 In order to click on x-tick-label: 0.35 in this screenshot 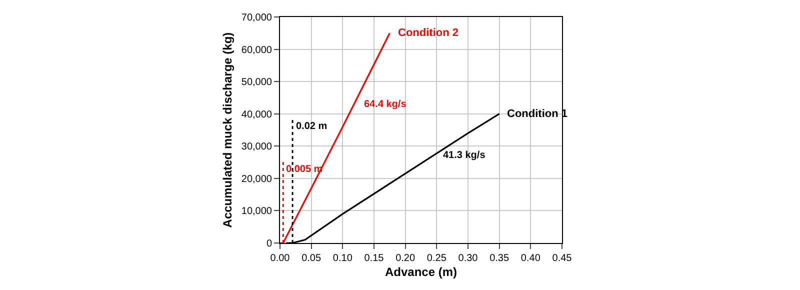, I will do `click(500, 258)`.